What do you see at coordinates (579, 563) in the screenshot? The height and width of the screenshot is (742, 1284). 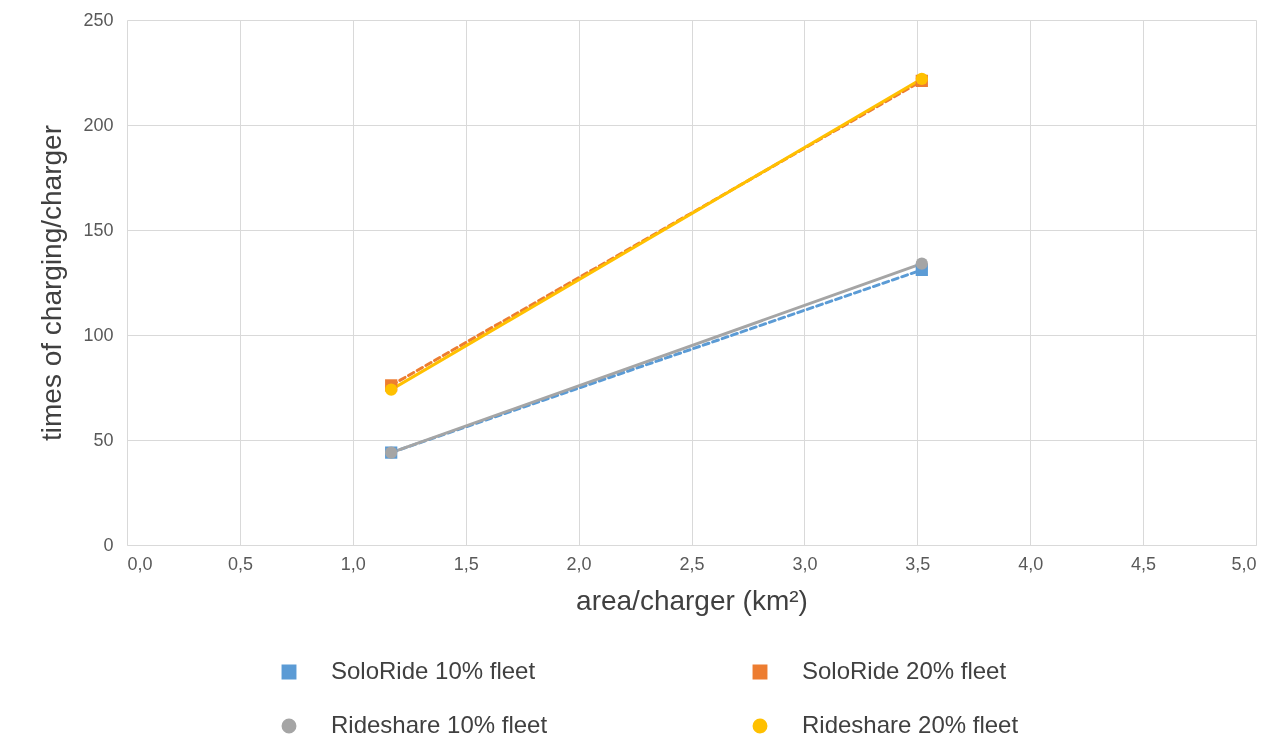 I see `x-tick-label: 2,0` at bounding box center [579, 563].